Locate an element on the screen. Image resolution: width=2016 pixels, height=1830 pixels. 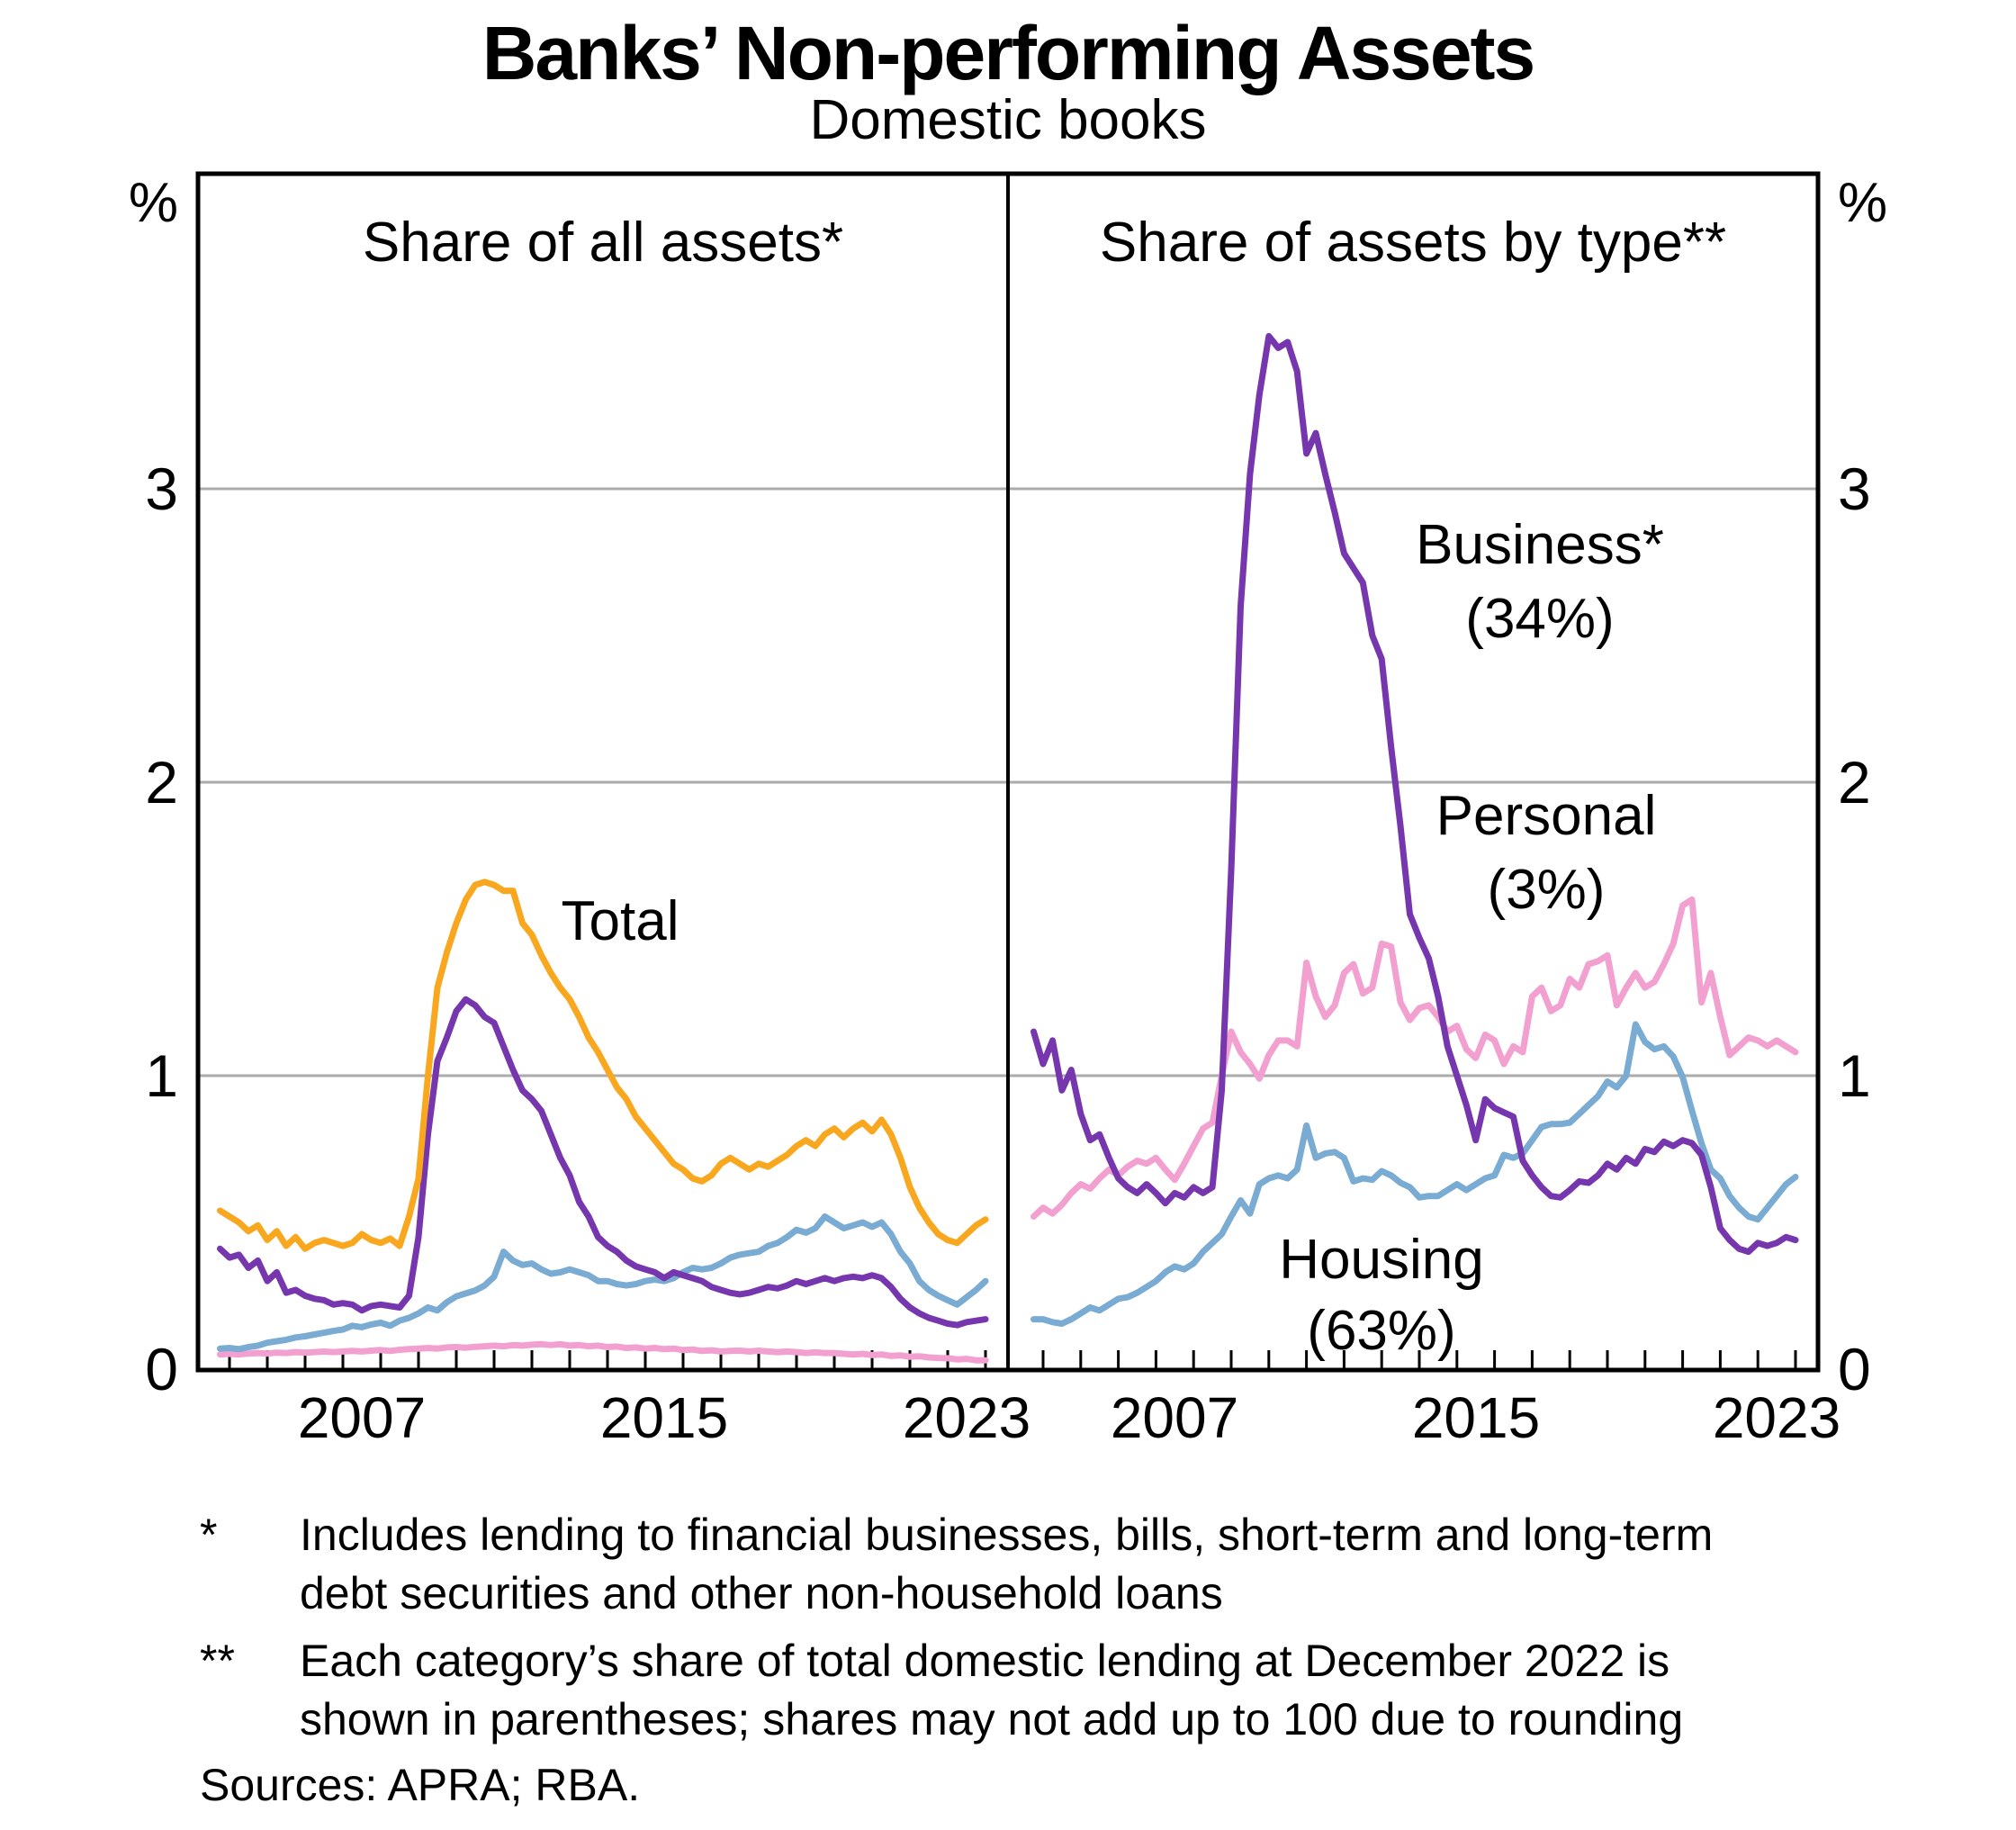
x-label-right-2023: 2023 is located at coordinates (1776, 1417).